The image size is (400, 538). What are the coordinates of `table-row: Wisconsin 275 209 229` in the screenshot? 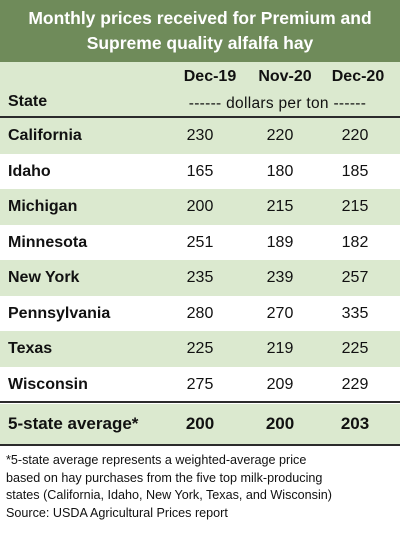 It's located at (200, 385).